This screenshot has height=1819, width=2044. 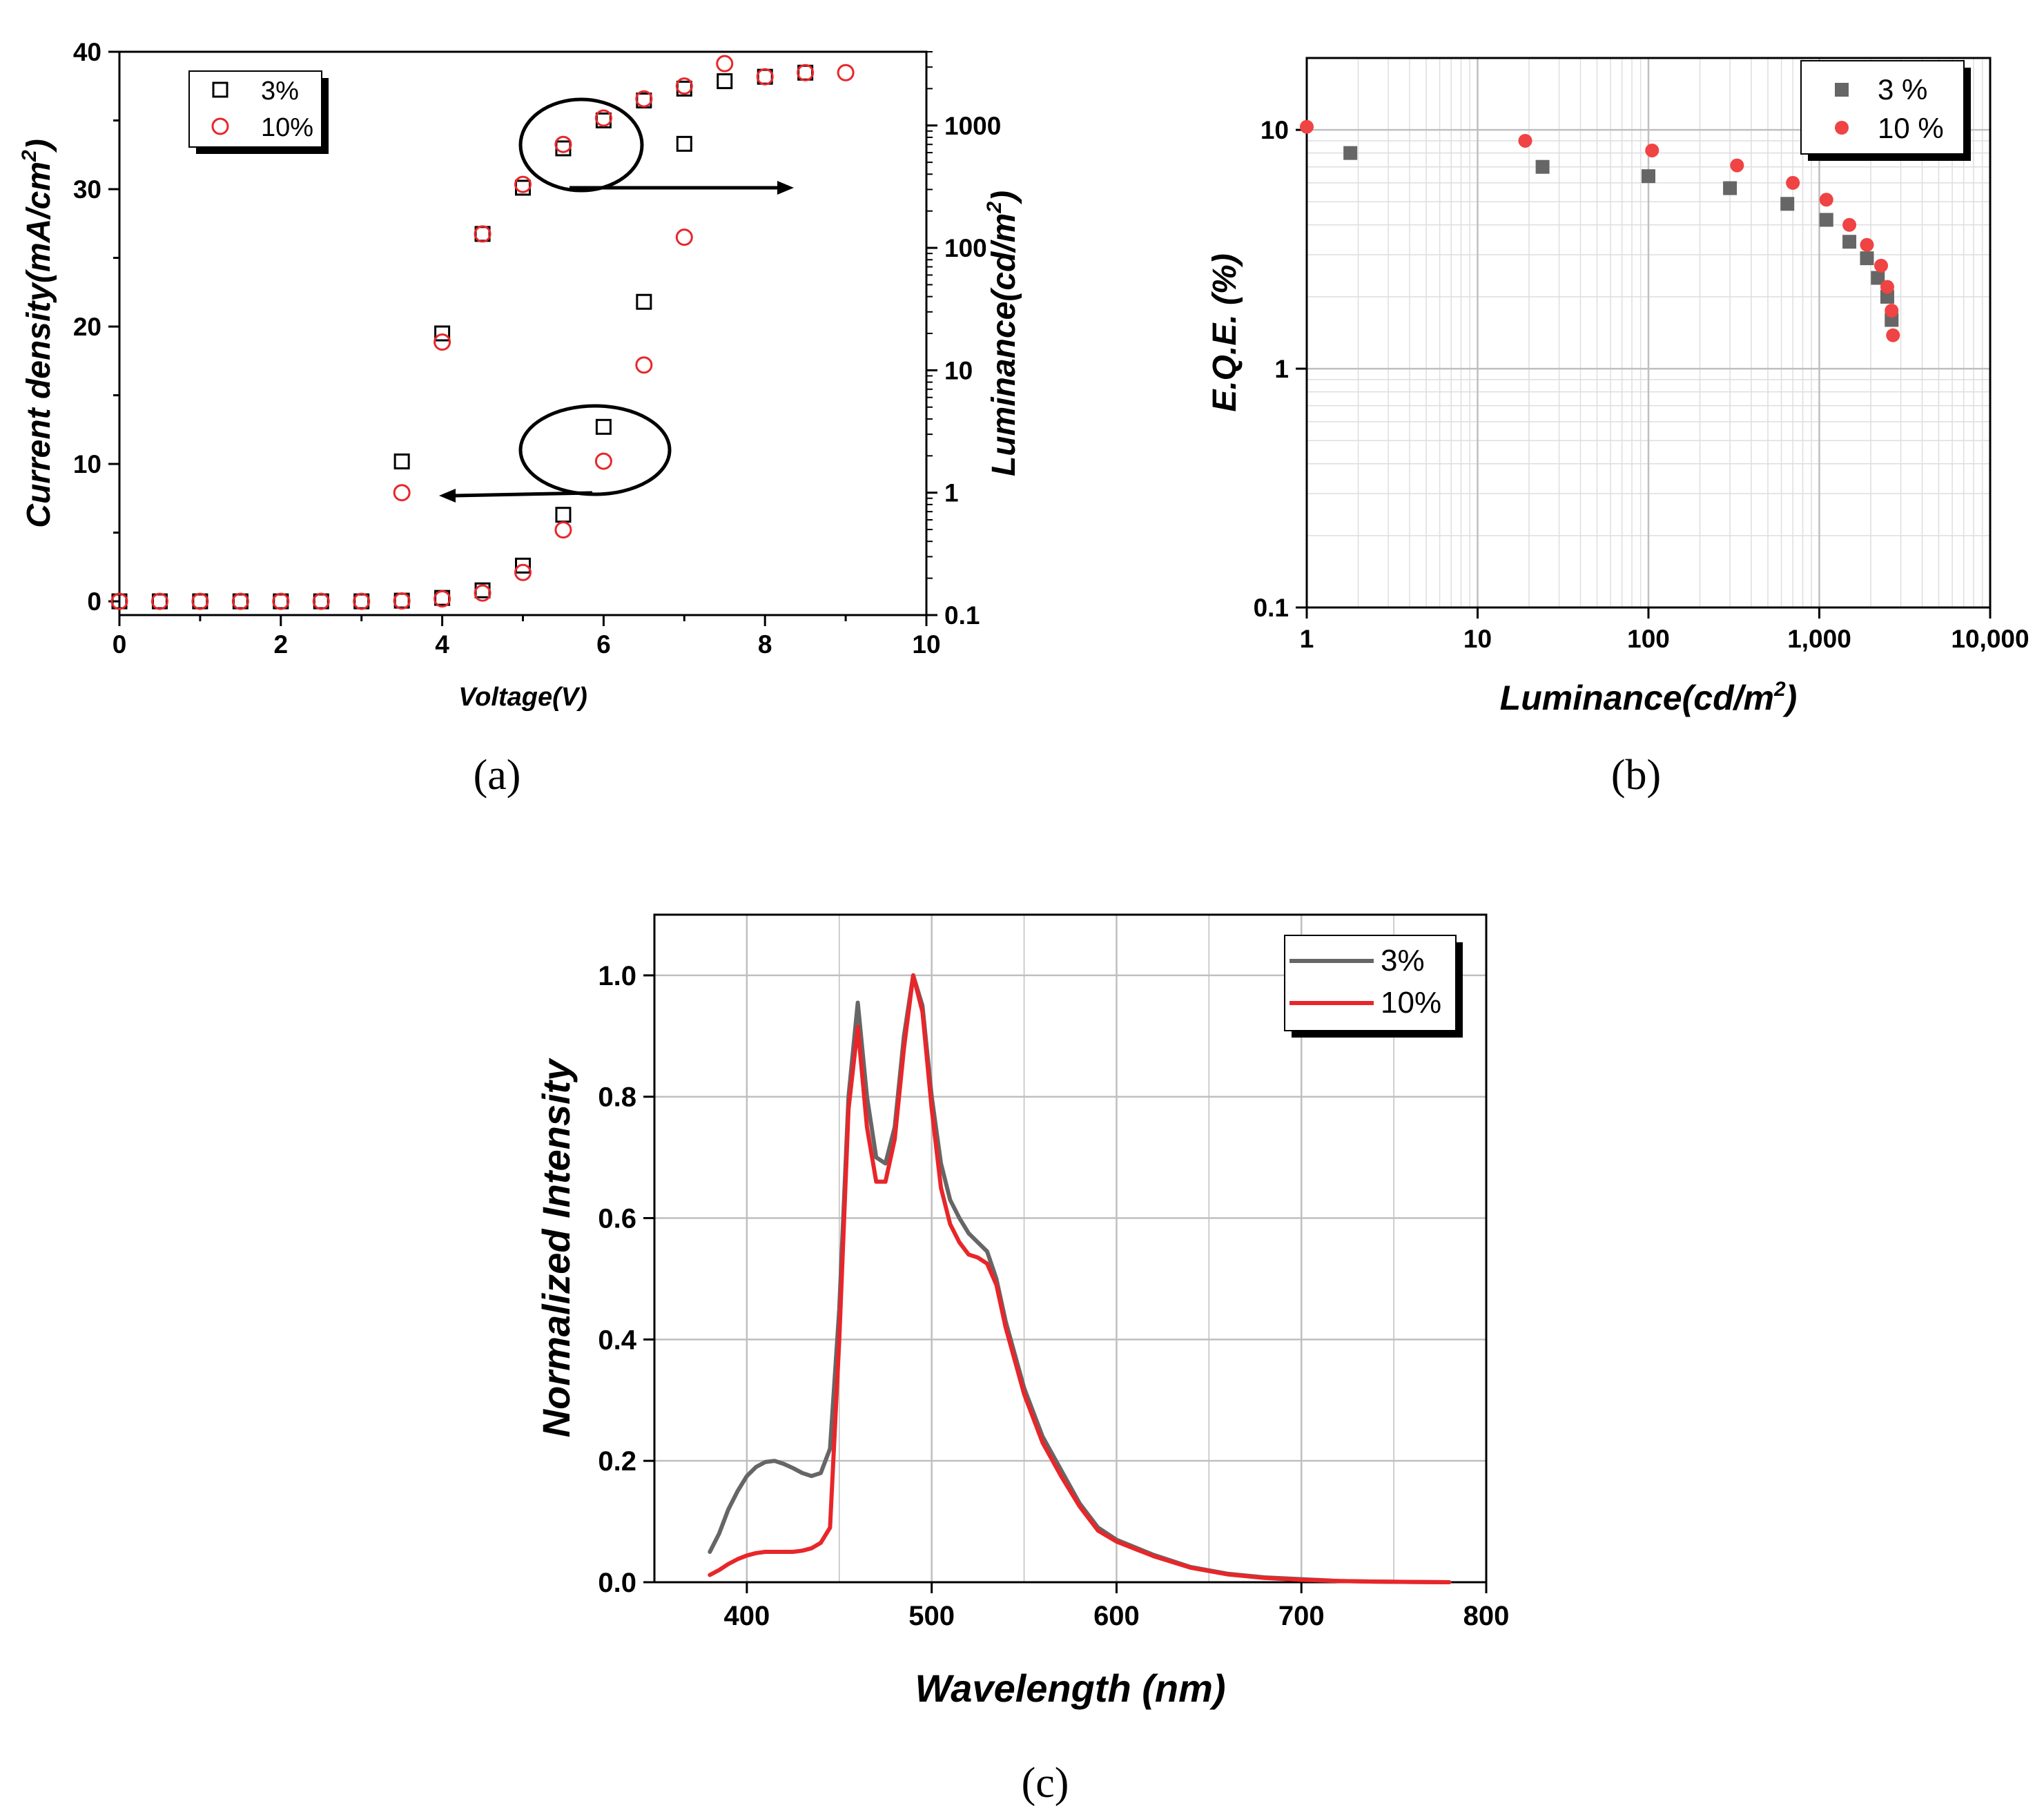 I want to click on y-tick-label-a: 0, so click(x=94, y=601).